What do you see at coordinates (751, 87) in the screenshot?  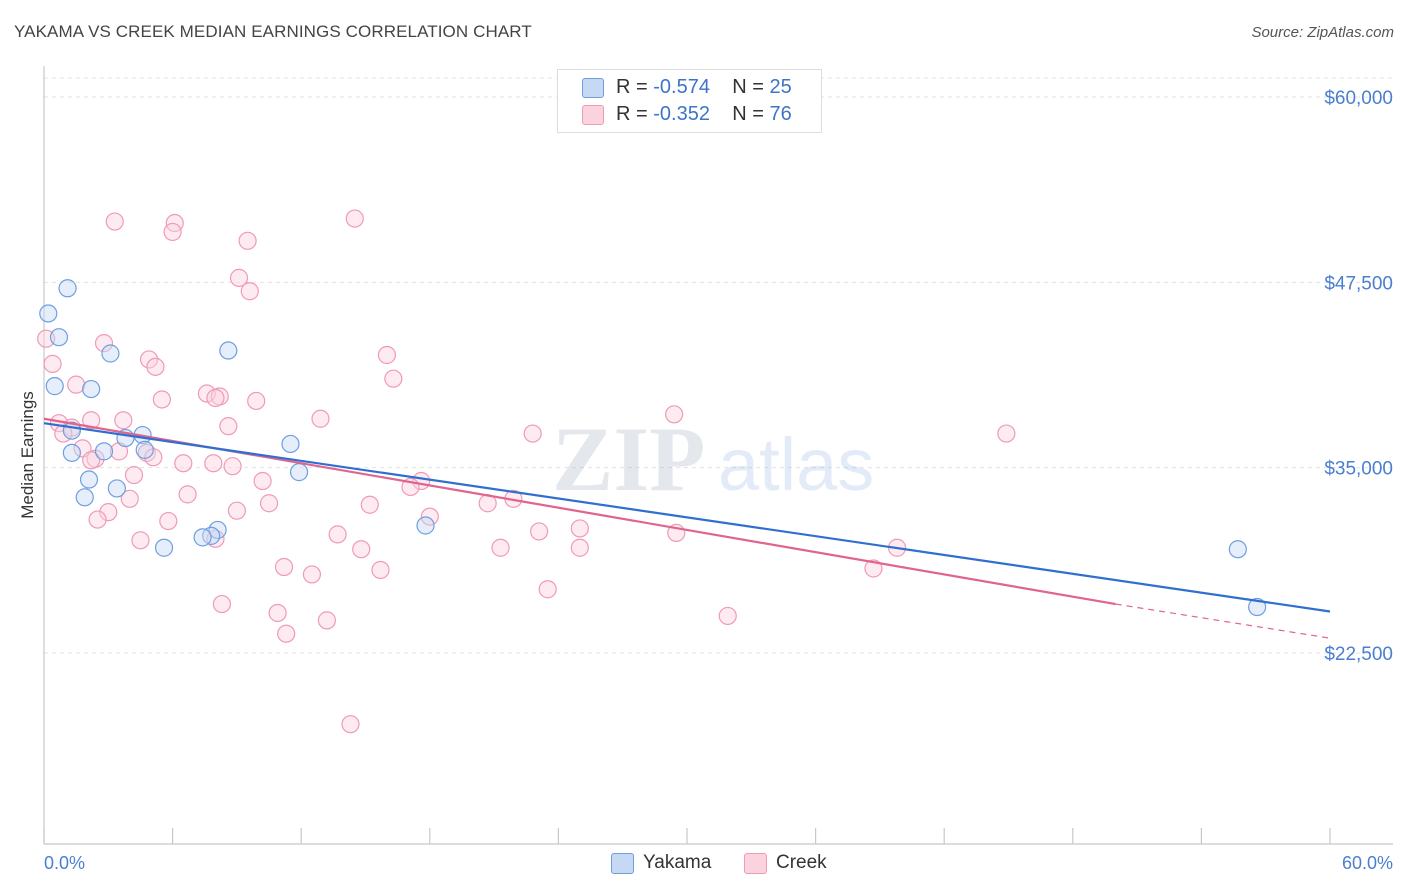 I see `yakama-n-label: N =` at bounding box center [751, 87].